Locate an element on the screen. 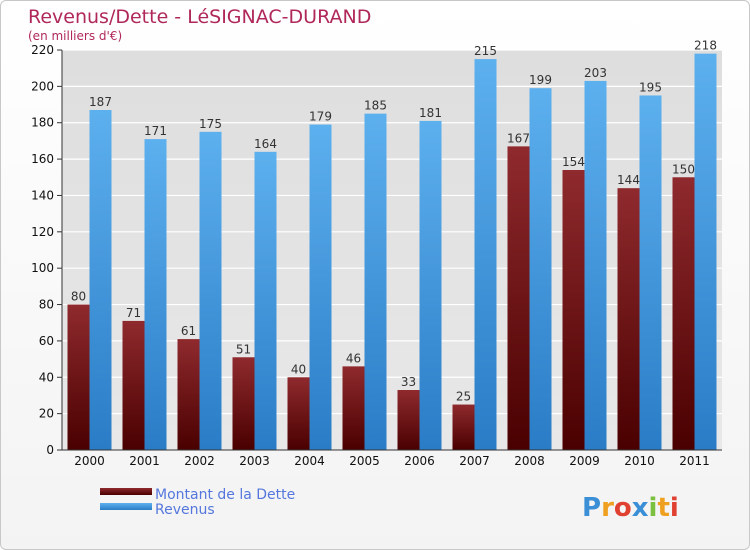  x-tick-label-2003: 2003 is located at coordinates (254, 461).